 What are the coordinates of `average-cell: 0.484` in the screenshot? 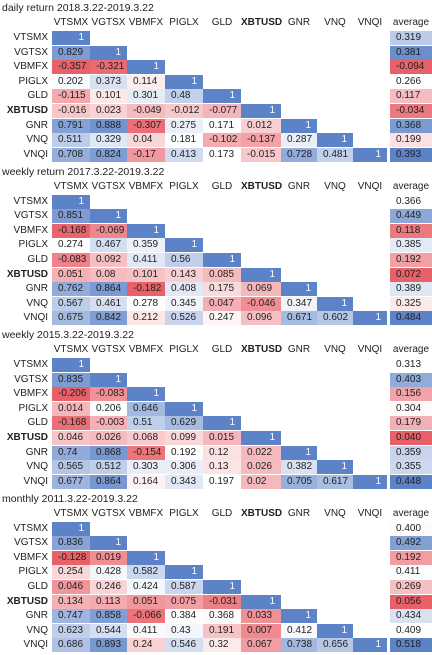 It's located at (411, 319).